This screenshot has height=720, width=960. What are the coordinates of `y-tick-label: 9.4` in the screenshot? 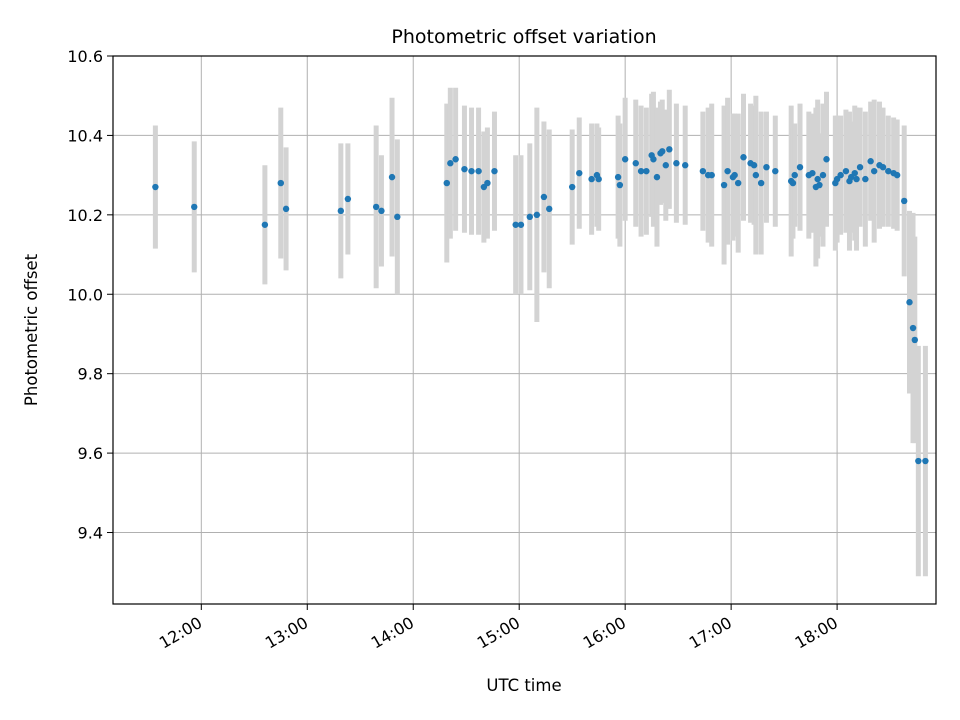 It's located at (90, 533).